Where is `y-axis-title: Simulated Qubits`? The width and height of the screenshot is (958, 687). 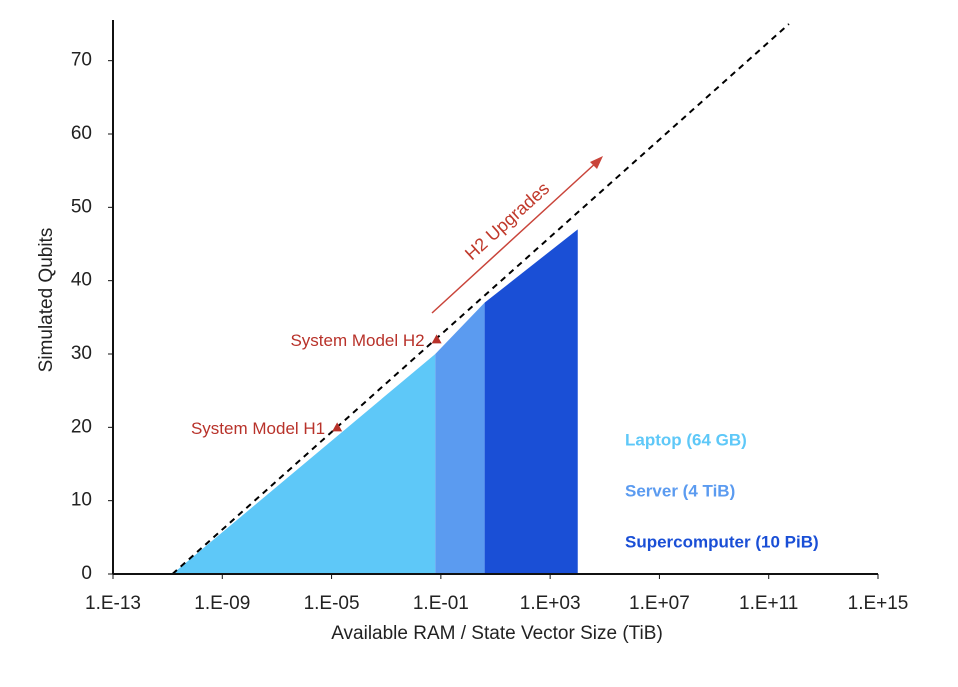 y-axis-title: Simulated Qubits is located at coordinates (46, 300).